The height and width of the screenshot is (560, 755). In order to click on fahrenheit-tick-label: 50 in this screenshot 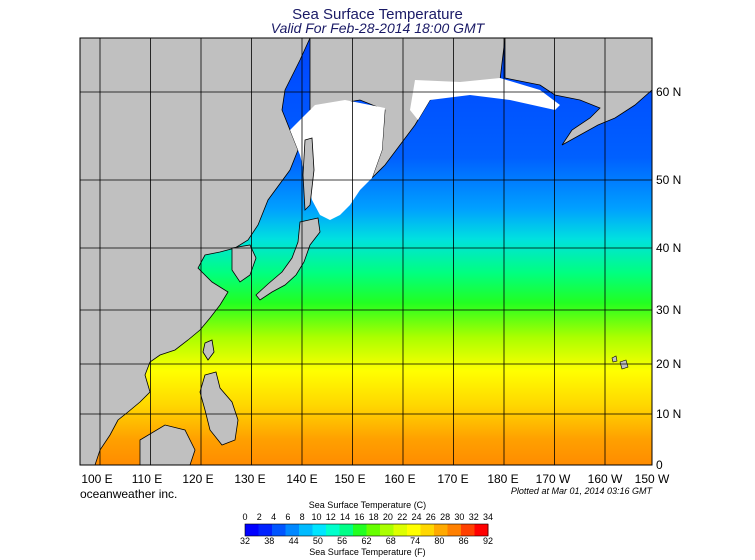, I will do `click(317, 541)`.